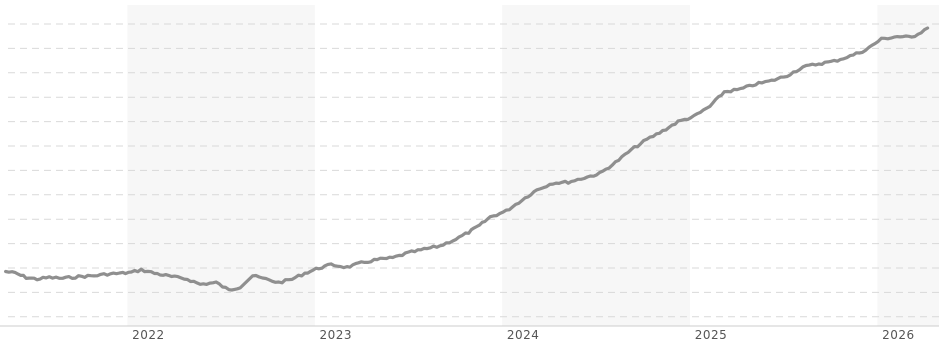 The image size is (939, 345). Describe the element at coordinates (908, 165) in the screenshot. I see `year-band-2026` at that location.